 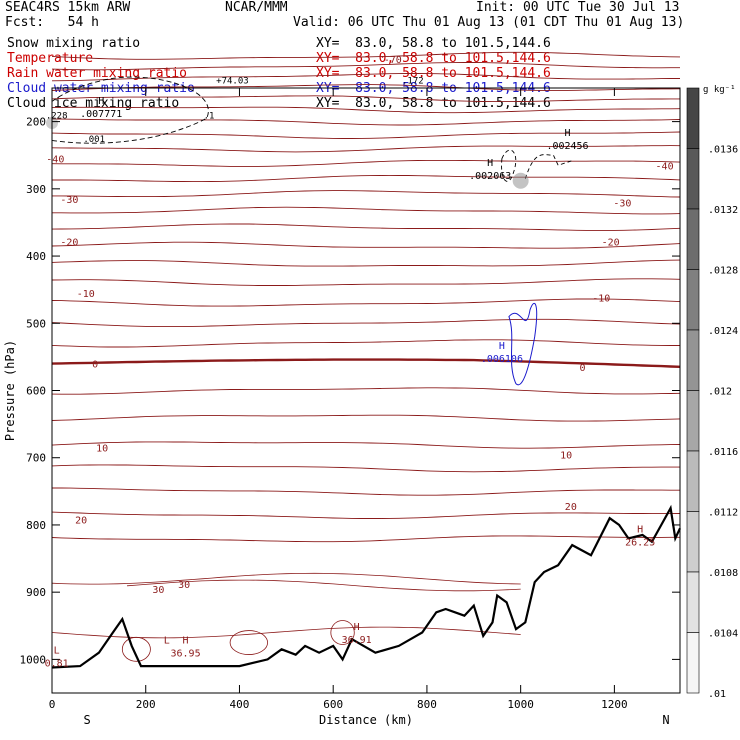 I want to click on extremum-value: .006106, so click(x=502, y=359).